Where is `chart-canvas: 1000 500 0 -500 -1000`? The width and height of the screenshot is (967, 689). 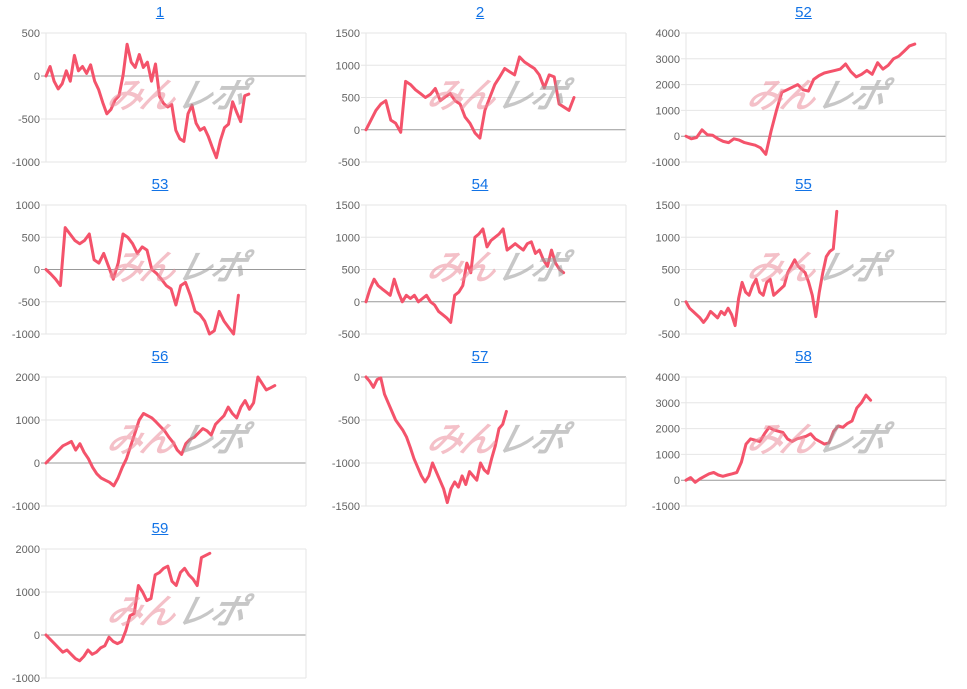
chart-canvas: 1000 500 0 -500 -1000 is located at coordinates (159, 270).